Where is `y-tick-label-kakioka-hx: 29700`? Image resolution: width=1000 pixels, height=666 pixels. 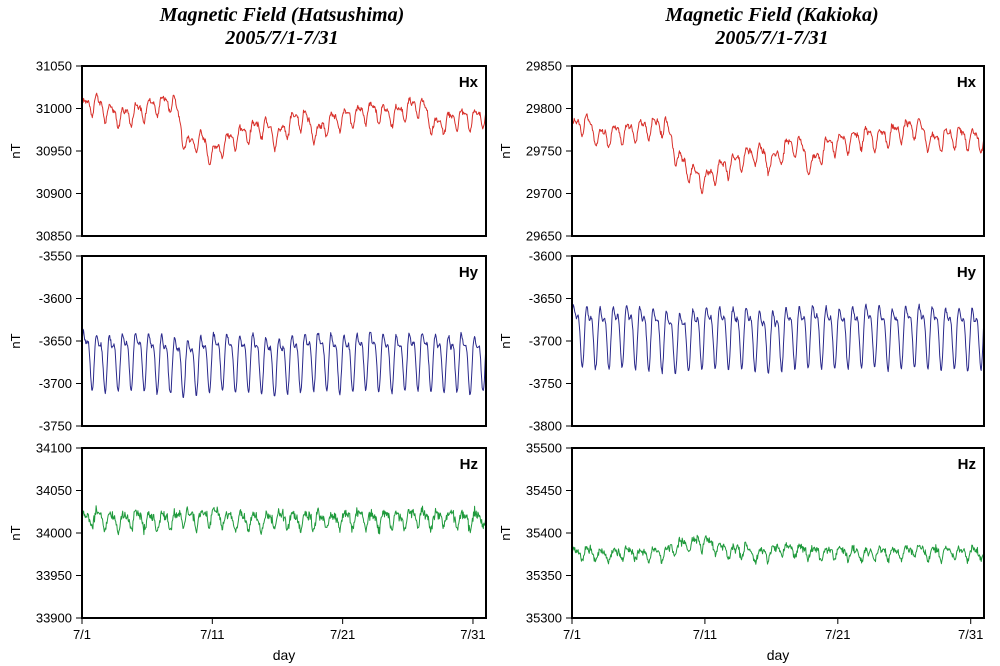
y-tick-label-kakioka-hx: 29700 is located at coordinates (544, 193).